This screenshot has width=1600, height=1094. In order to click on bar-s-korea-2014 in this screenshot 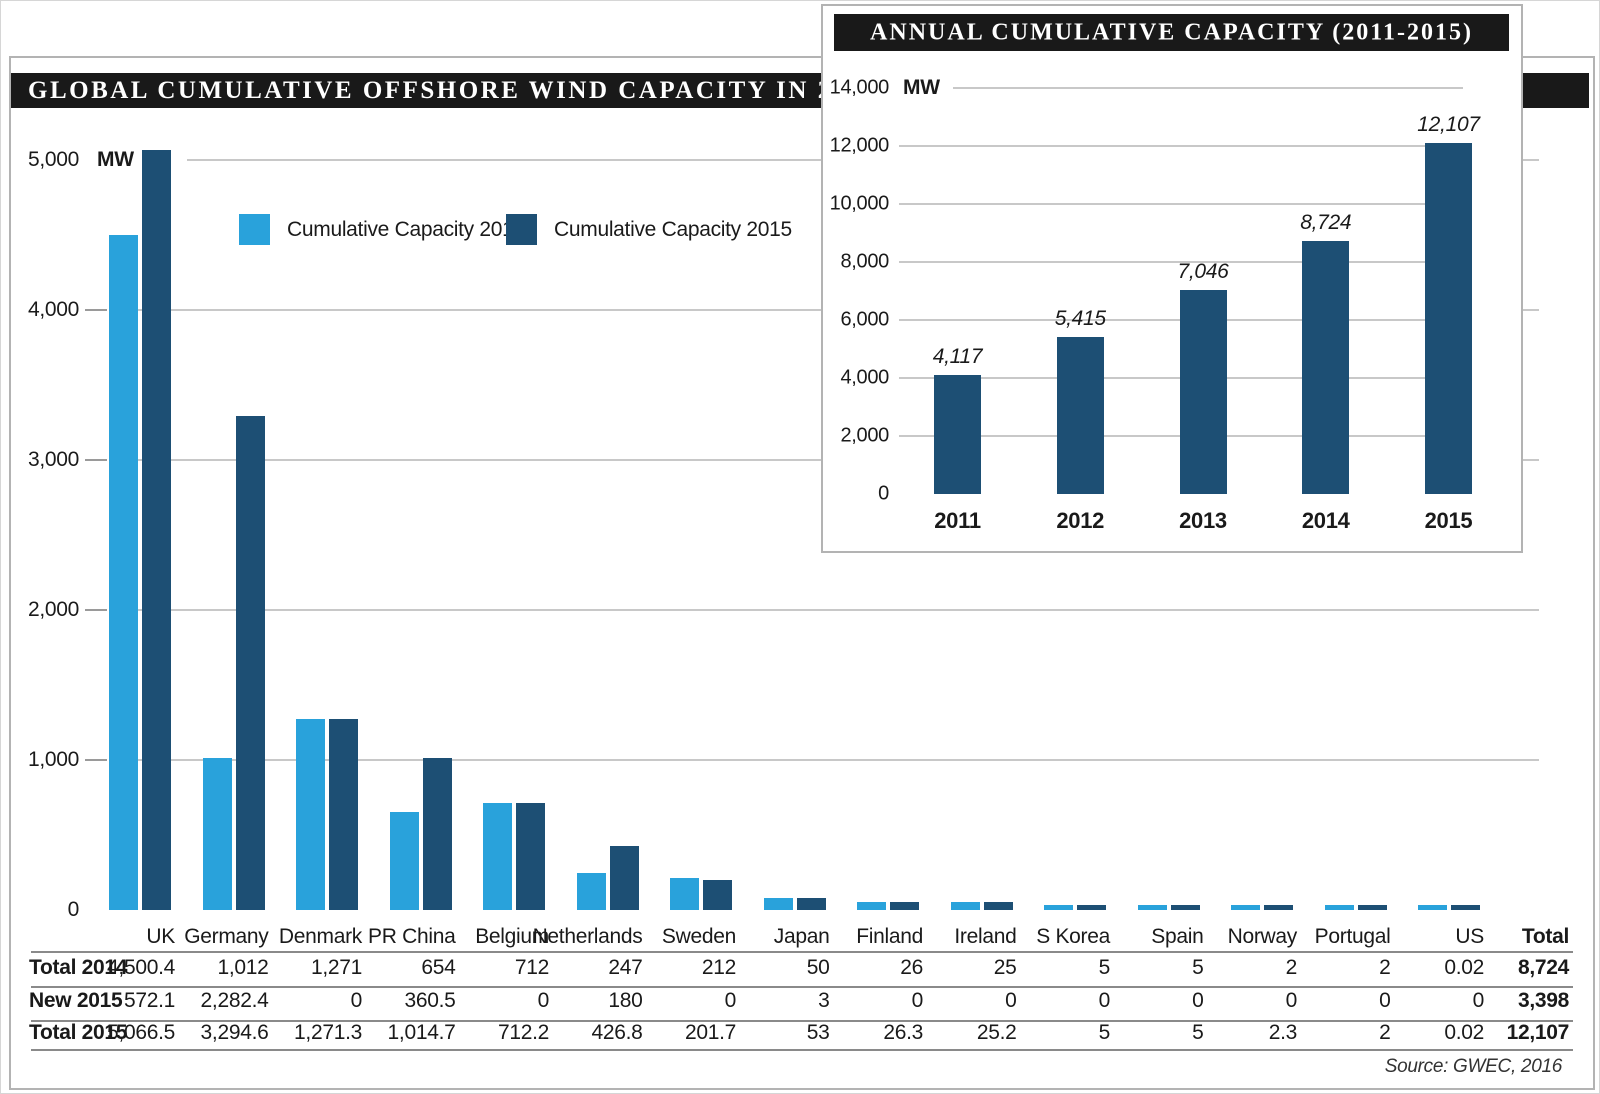, I will do `click(1058, 907)`.